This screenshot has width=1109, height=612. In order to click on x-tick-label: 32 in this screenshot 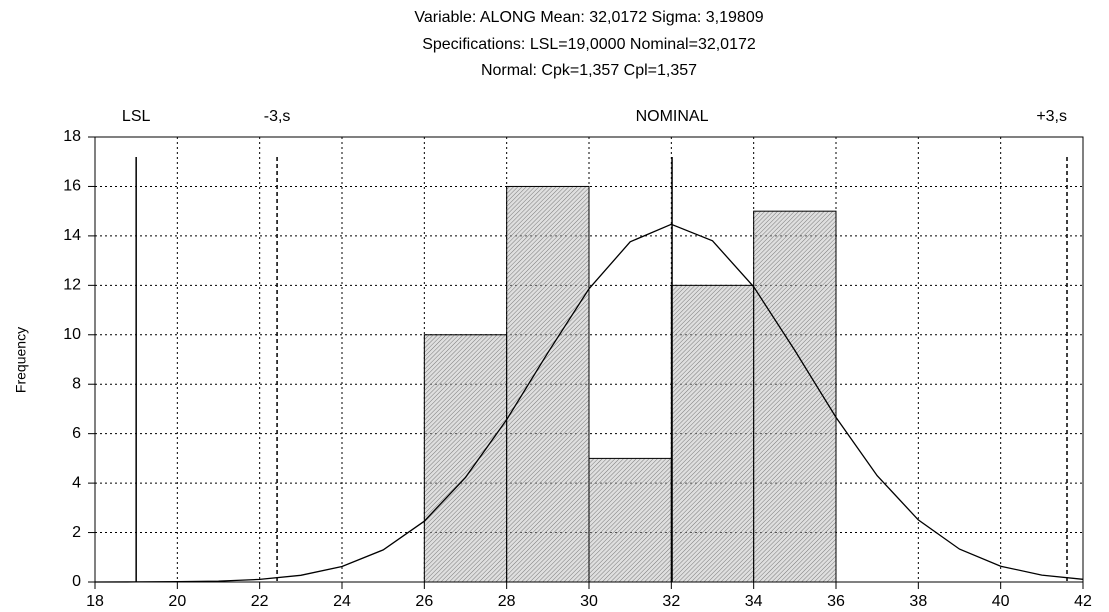, I will do `click(671, 601)`.